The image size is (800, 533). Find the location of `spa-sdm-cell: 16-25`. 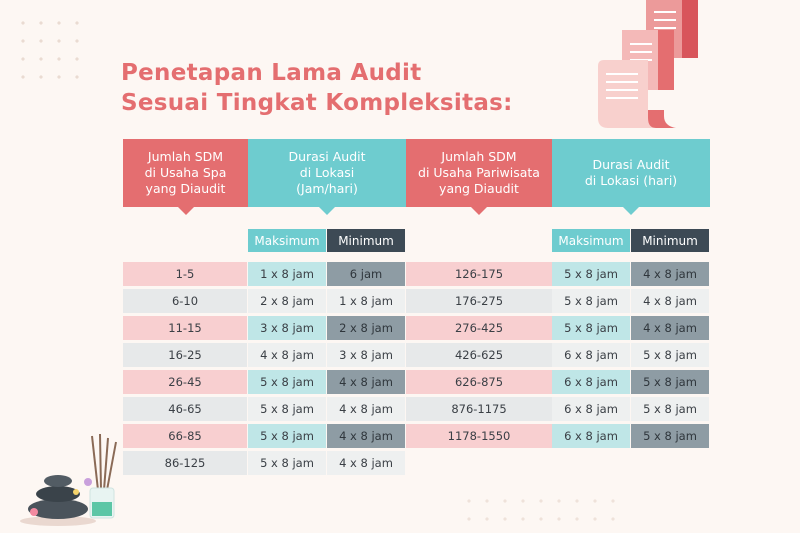

spa-sdm-cell: 16-25 is located at coordinates (185, 355).